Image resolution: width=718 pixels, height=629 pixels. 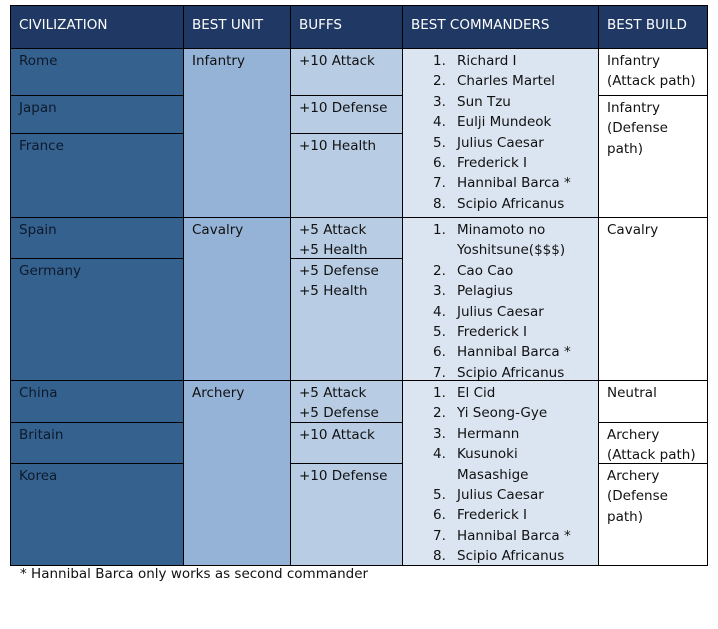 What do you see at coordinates (511, 393) in the screenshot?
I see `commander: 1. El Cid` at bounding box center [511, 393].